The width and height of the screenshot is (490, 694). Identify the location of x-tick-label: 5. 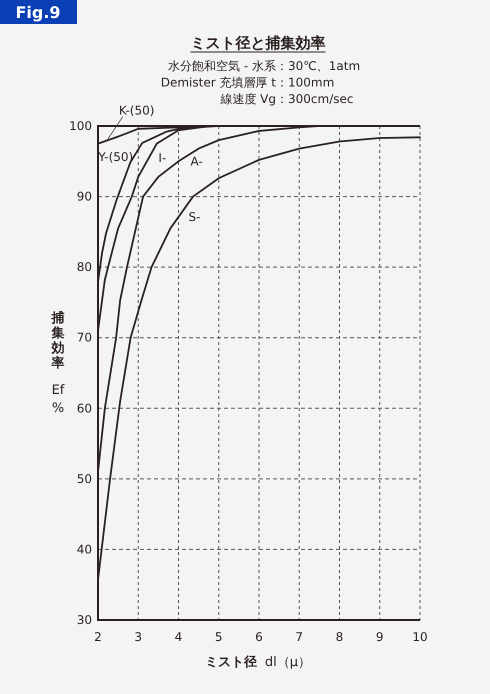
(218, 637).